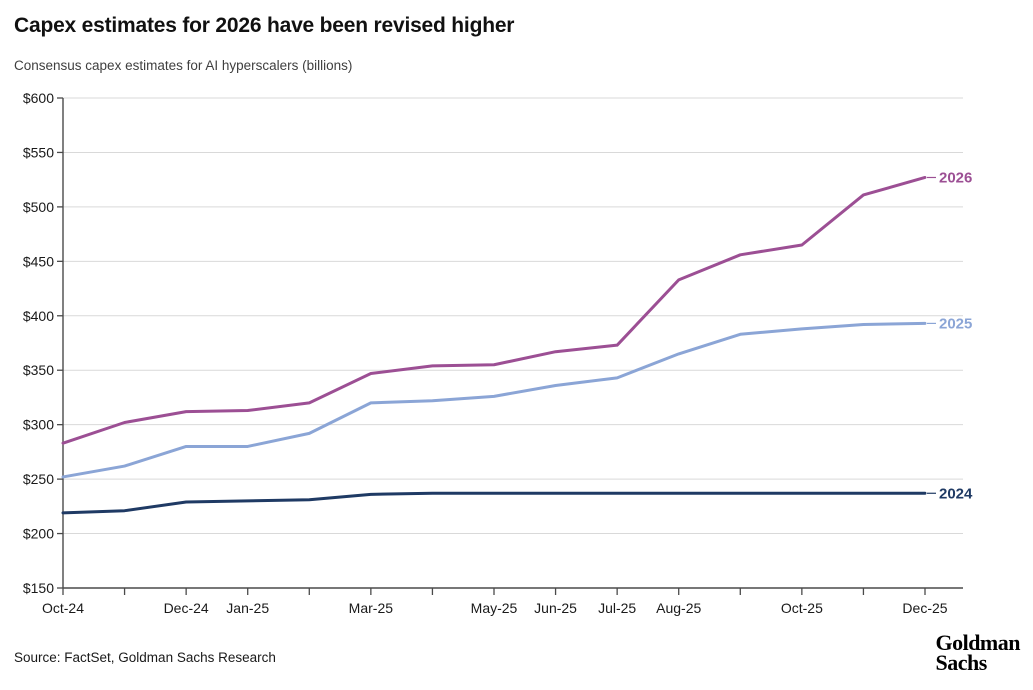 This screenshot has width=1033, height=690. What do you see at coordinates (38, 534) in the screenshot?
I see `y-tick-label: $200` at bounding box center [38, 534].